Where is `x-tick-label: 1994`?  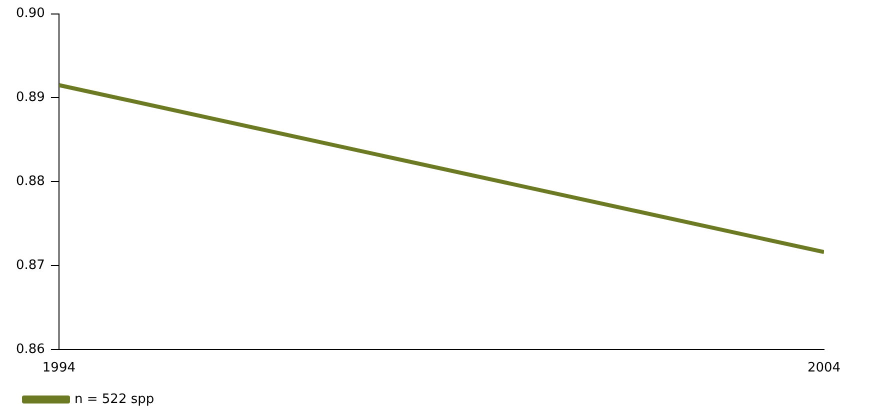 x-tick-label: 1994 is located at coordinates (59, 368).